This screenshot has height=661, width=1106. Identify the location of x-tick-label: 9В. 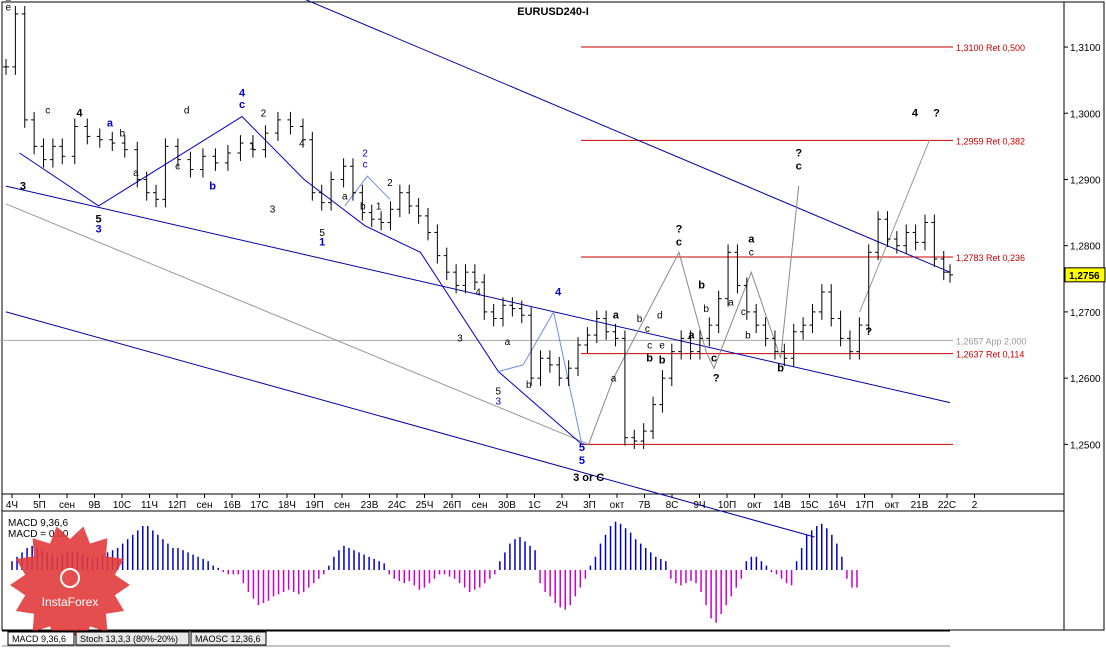
(94, 505).